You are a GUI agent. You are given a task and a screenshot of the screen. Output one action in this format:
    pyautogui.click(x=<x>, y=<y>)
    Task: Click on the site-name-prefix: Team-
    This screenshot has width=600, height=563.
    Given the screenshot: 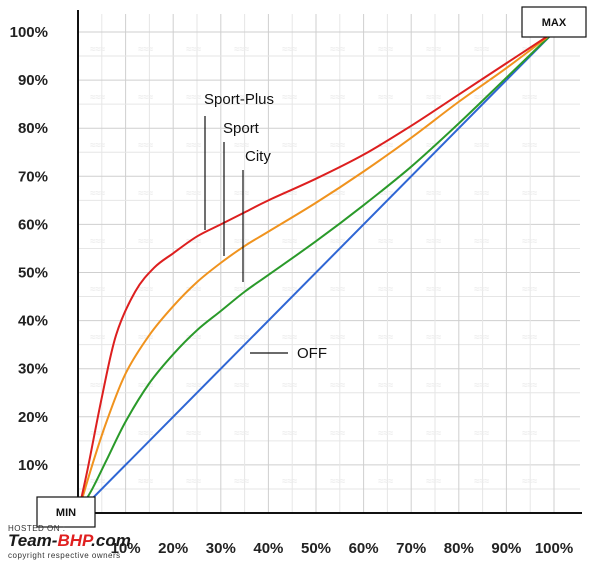 What is the action you would take?
    pyautogui.click(x=33, y=540)
    